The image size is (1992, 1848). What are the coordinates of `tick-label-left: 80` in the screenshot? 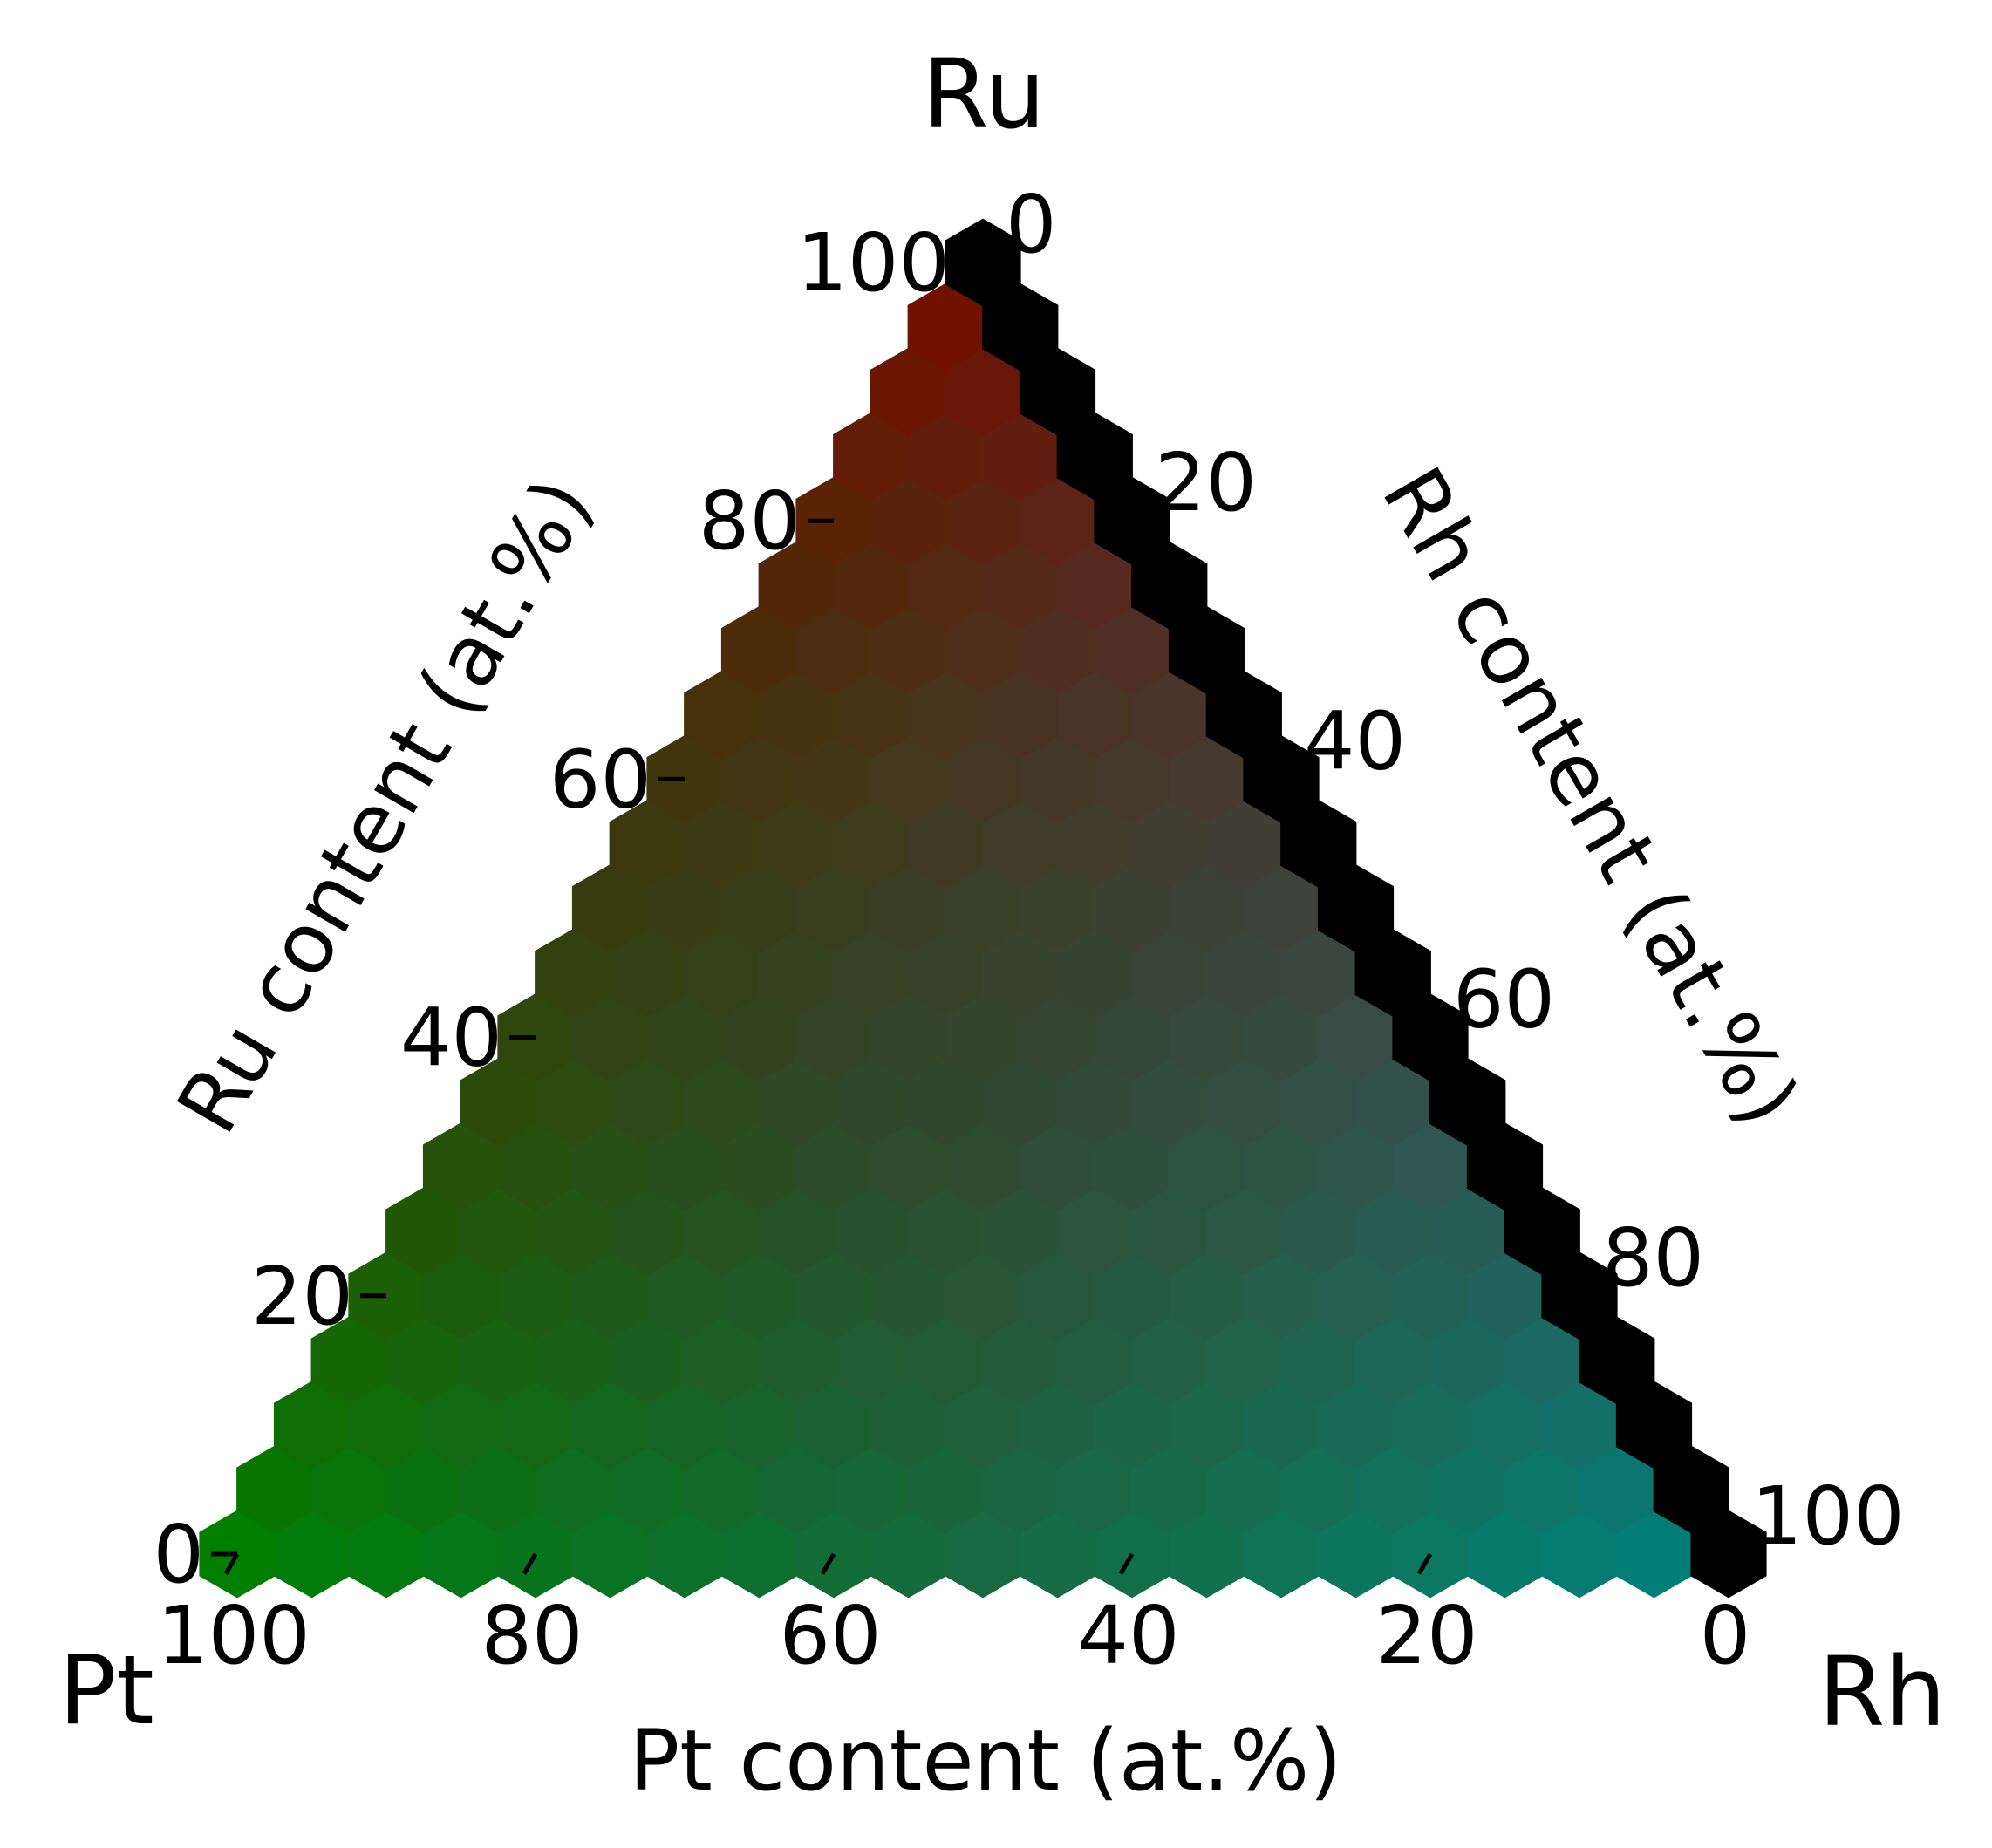 It's located at (750, 521).